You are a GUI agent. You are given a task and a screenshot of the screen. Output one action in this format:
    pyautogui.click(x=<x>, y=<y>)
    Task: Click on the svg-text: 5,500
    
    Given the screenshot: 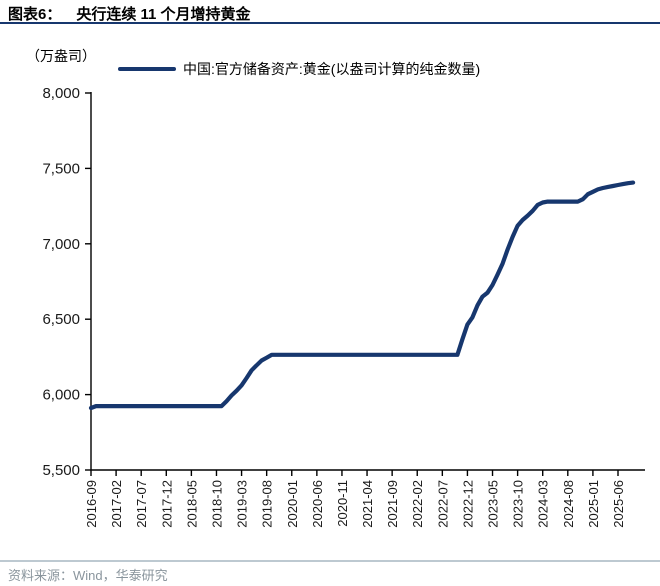 What is the action you would take?
    pyautogui.click(x=61, y=470)
    